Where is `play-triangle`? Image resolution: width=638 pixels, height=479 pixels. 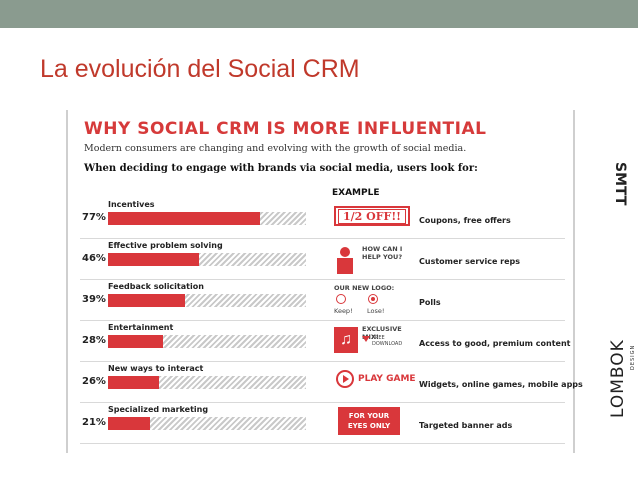
play-triangle is located at coordinates (346, 379).